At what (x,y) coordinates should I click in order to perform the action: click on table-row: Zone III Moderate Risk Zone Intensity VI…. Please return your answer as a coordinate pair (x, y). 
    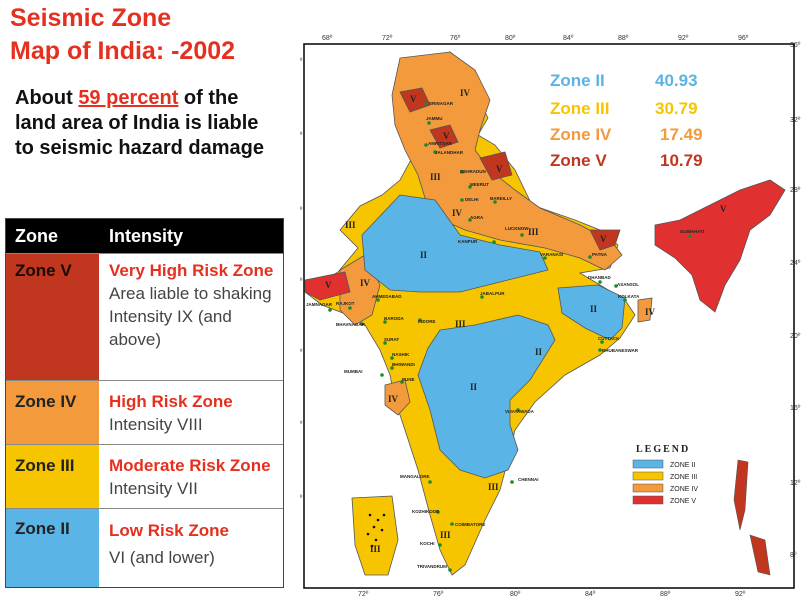
    Looking at the image, I should click on (144, 476).